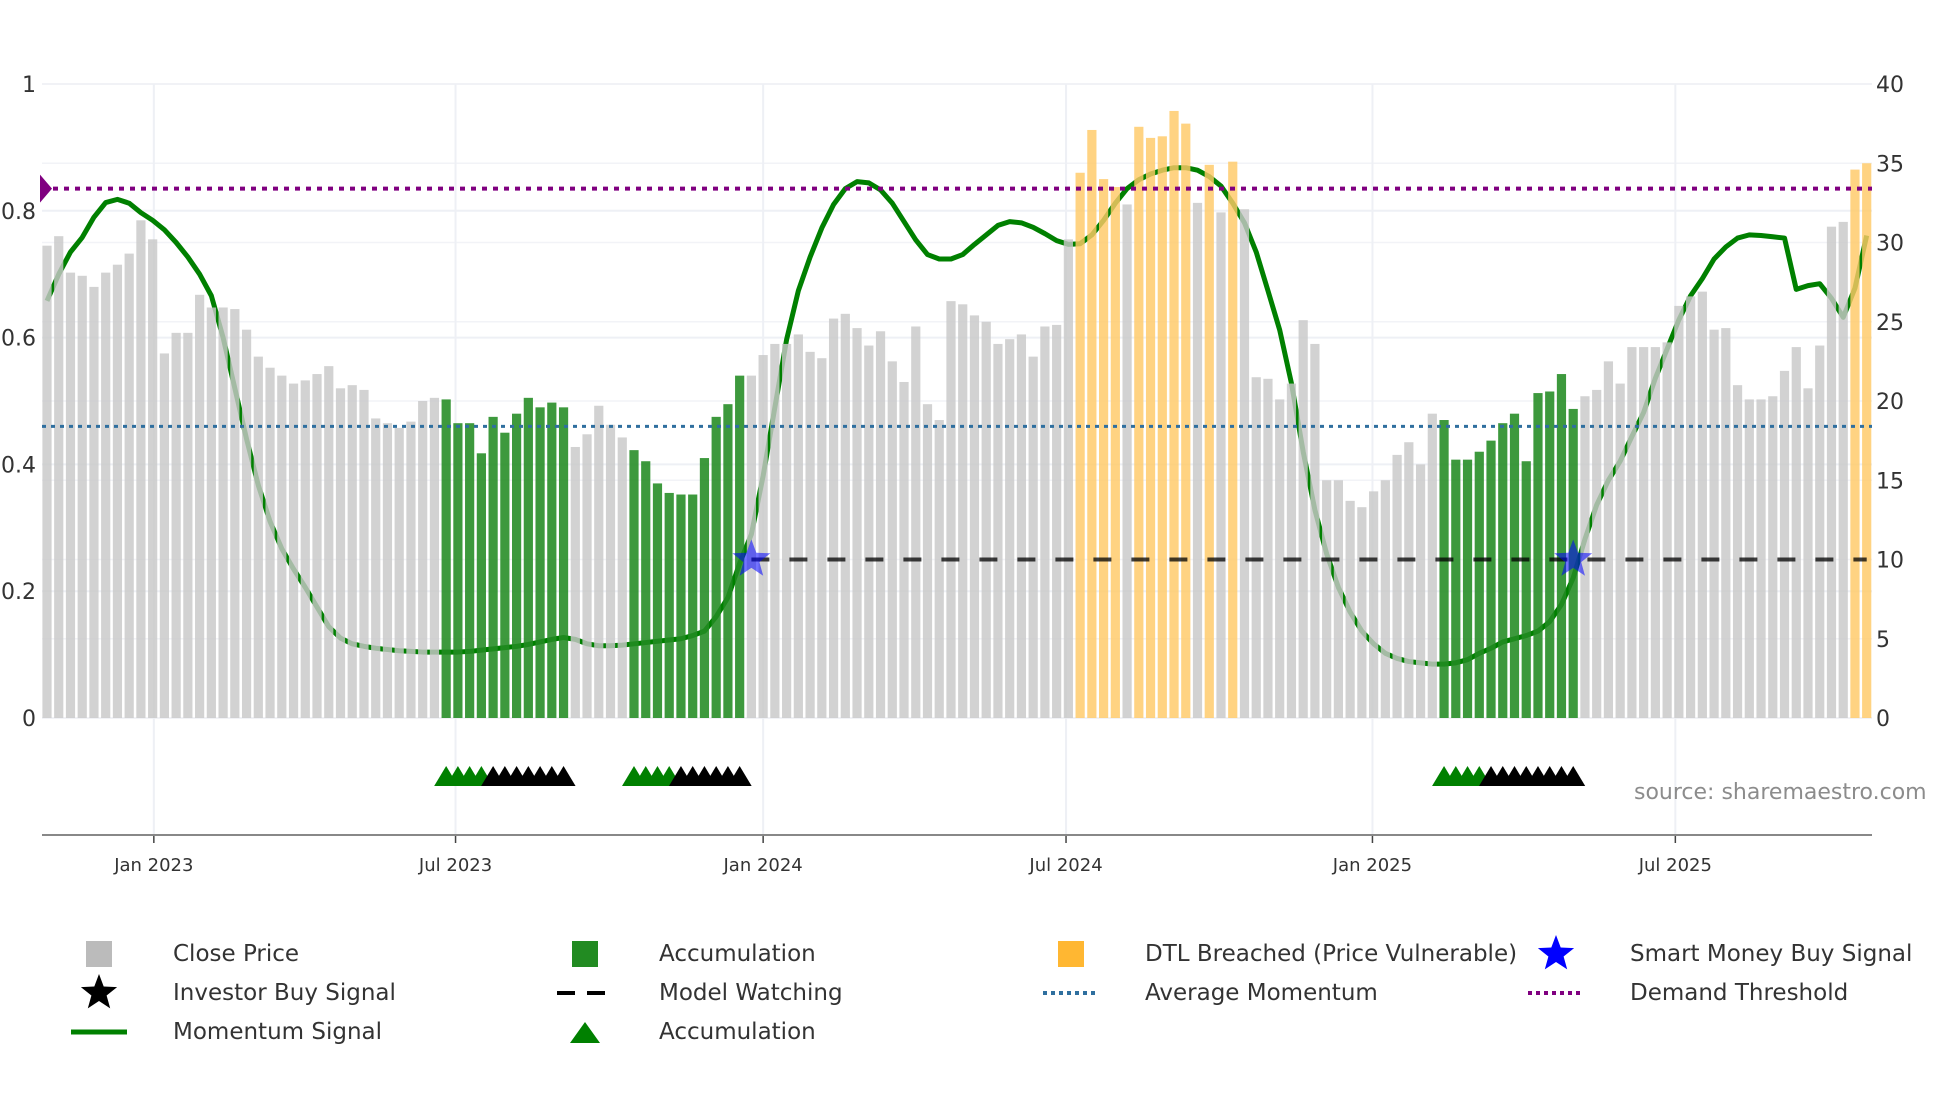 Image resolution: width=1960 pixels, height=1102 pixels. I want to click on x-tick-label: Jul 2024, so click(1065, 865).